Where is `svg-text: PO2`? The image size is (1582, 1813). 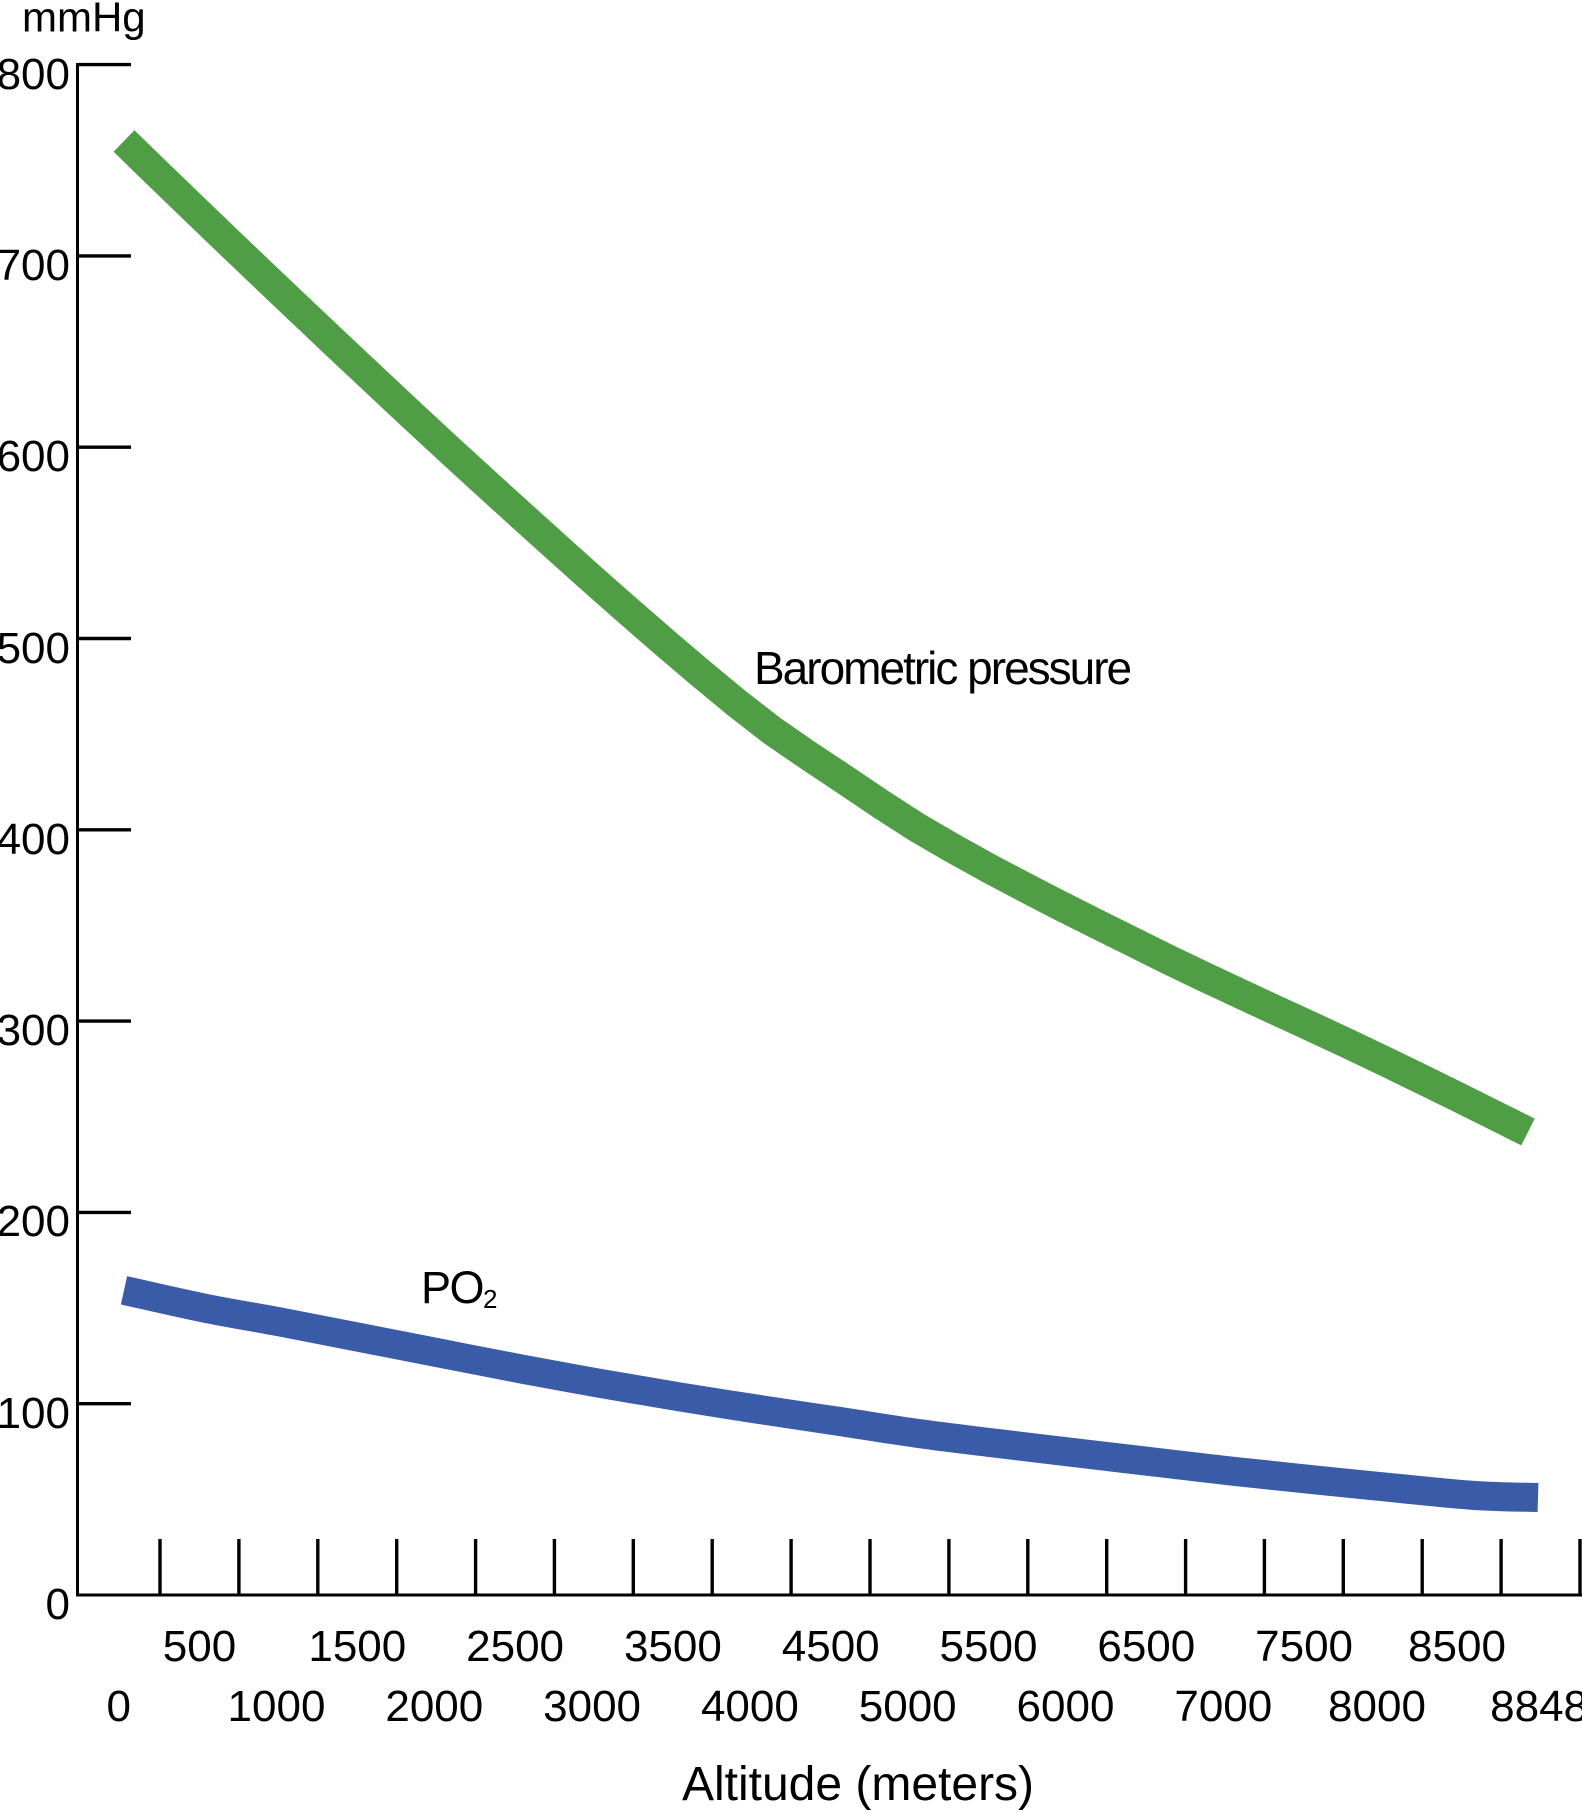 svg-text: PO2 is located at coordinates (459, 1288).